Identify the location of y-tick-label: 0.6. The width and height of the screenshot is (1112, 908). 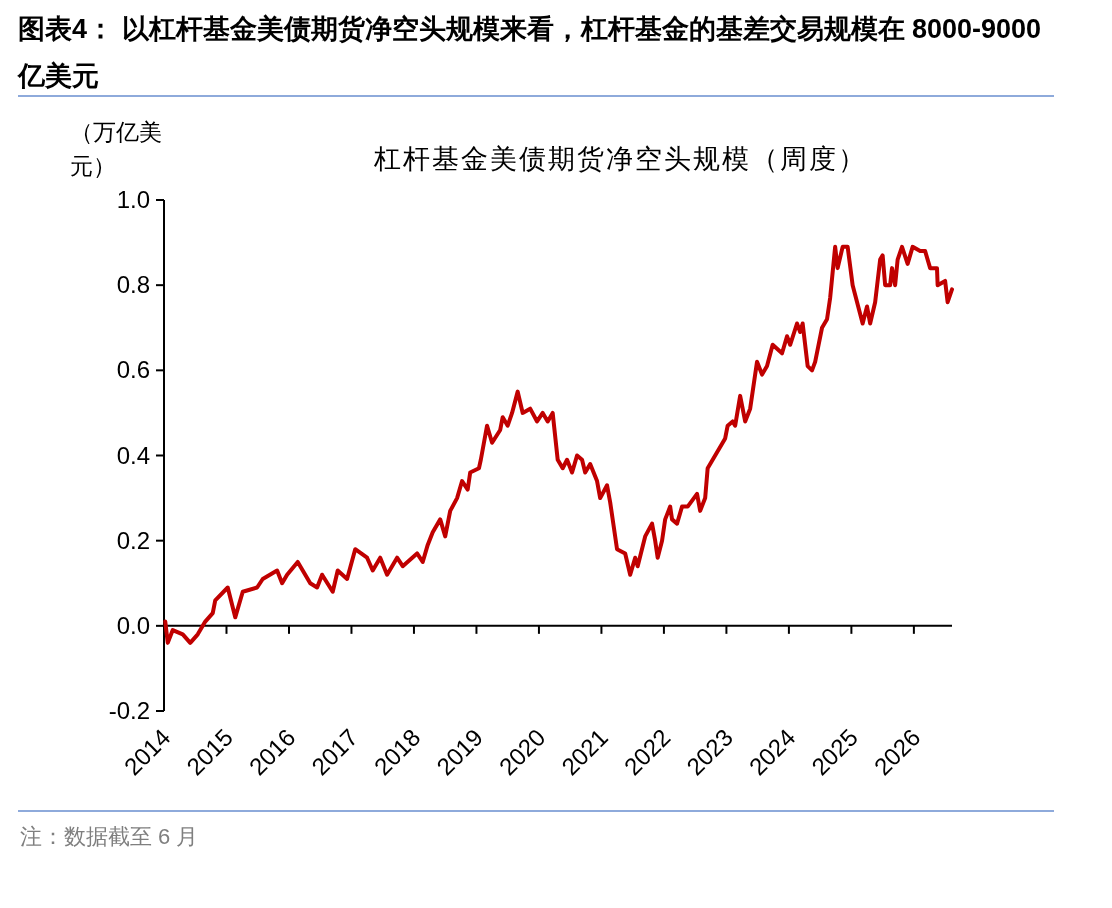
(133, 370).